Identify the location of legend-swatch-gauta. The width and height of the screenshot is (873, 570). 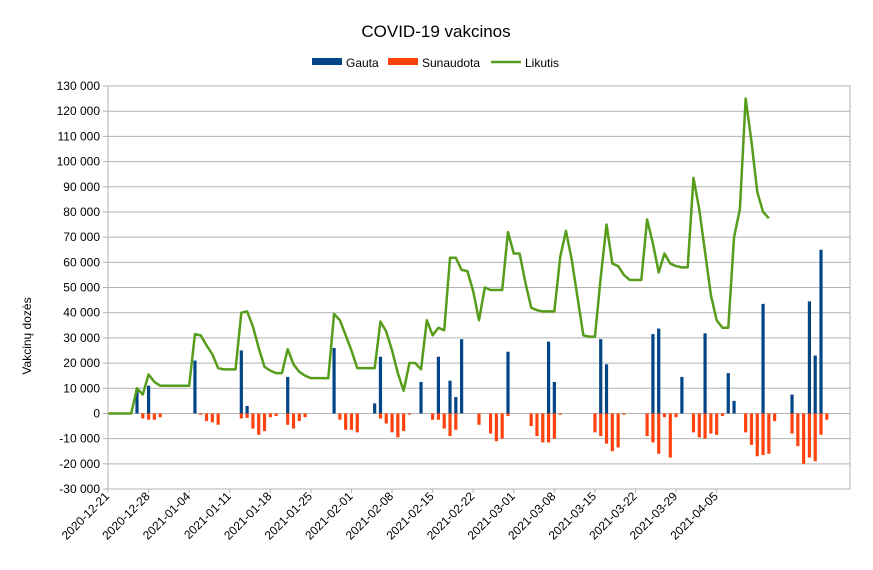
(327, 61).